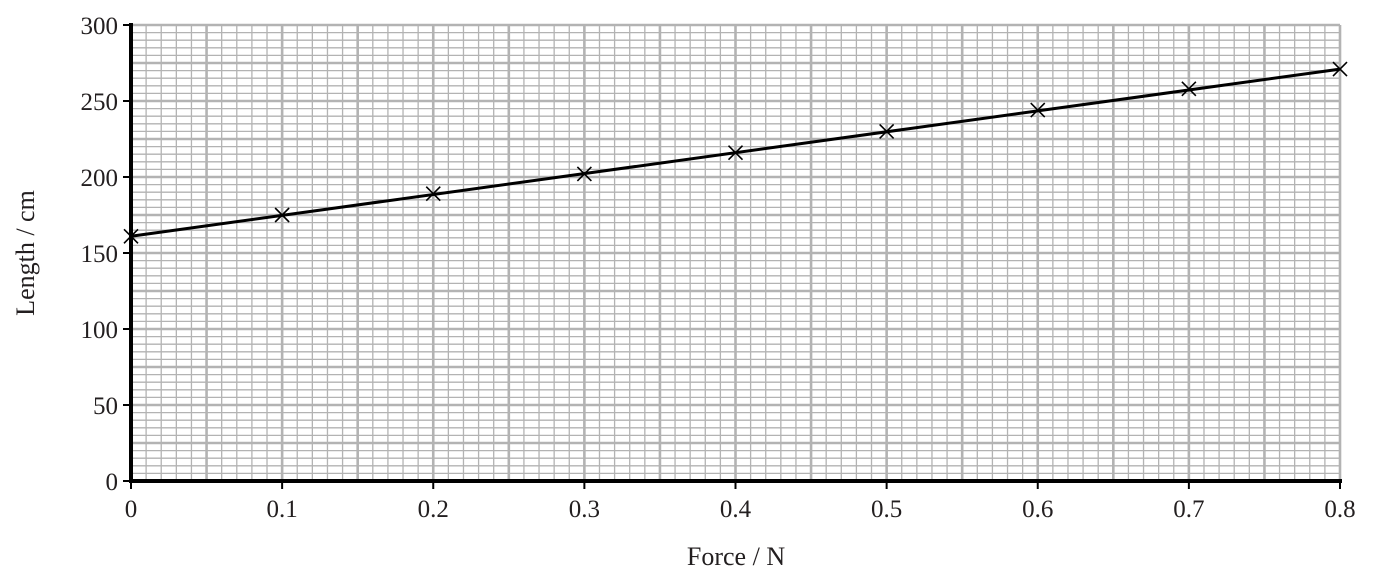 The width and height of the screenshot is (1377, 576). I want to click on y-tick-label: 300, so click(100, 26).